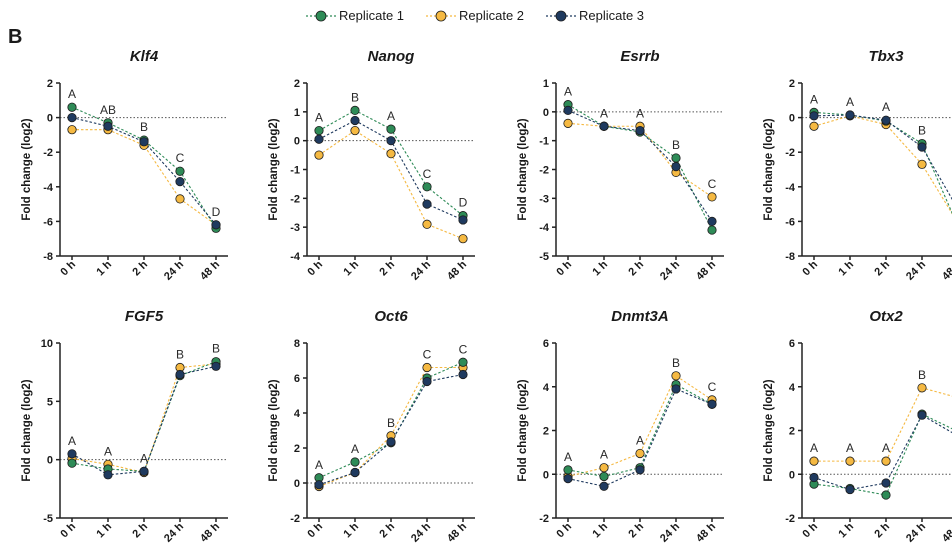 The width and height of the screenshot is (952, 555). I want to click on y-tick-label: -8, so click(48, 257).